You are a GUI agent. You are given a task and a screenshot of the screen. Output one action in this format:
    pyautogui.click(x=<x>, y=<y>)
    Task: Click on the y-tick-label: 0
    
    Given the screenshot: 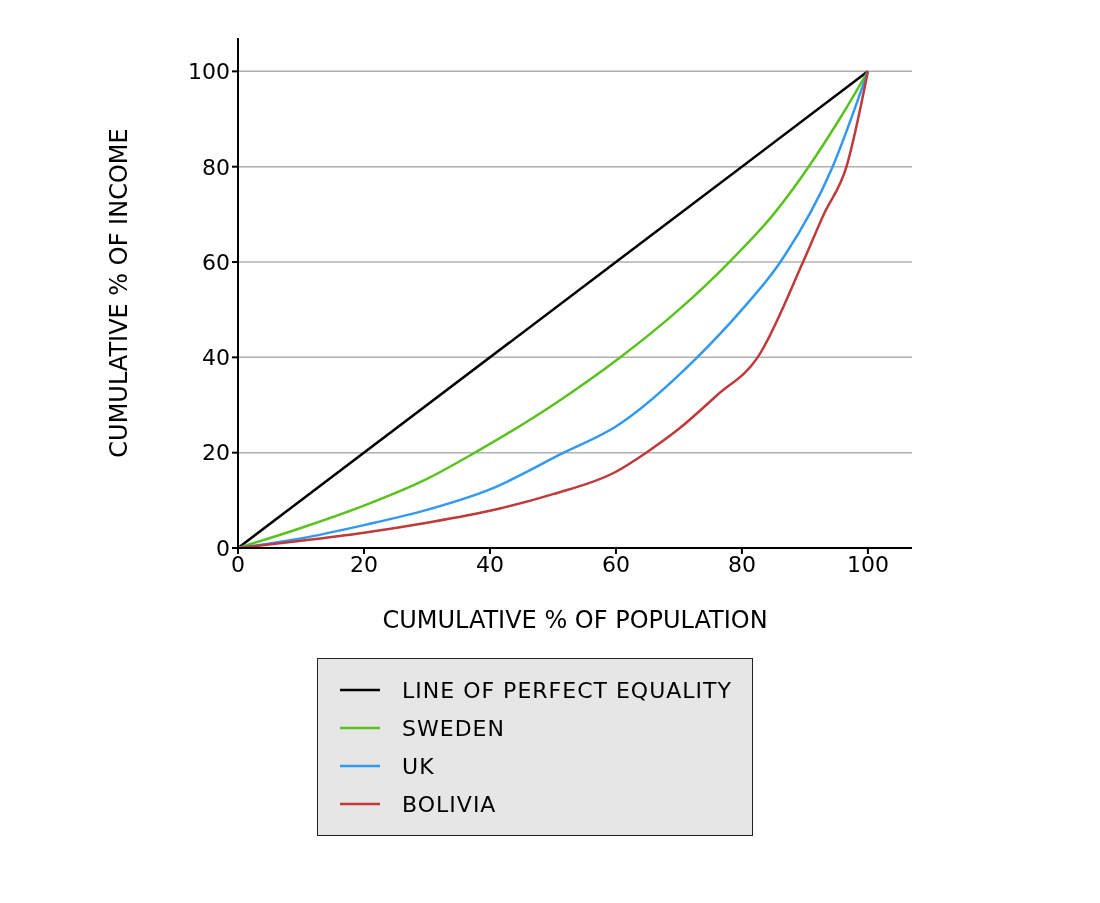 What is the action you would take?
    pyautogui.click(x=223, y=548)
    